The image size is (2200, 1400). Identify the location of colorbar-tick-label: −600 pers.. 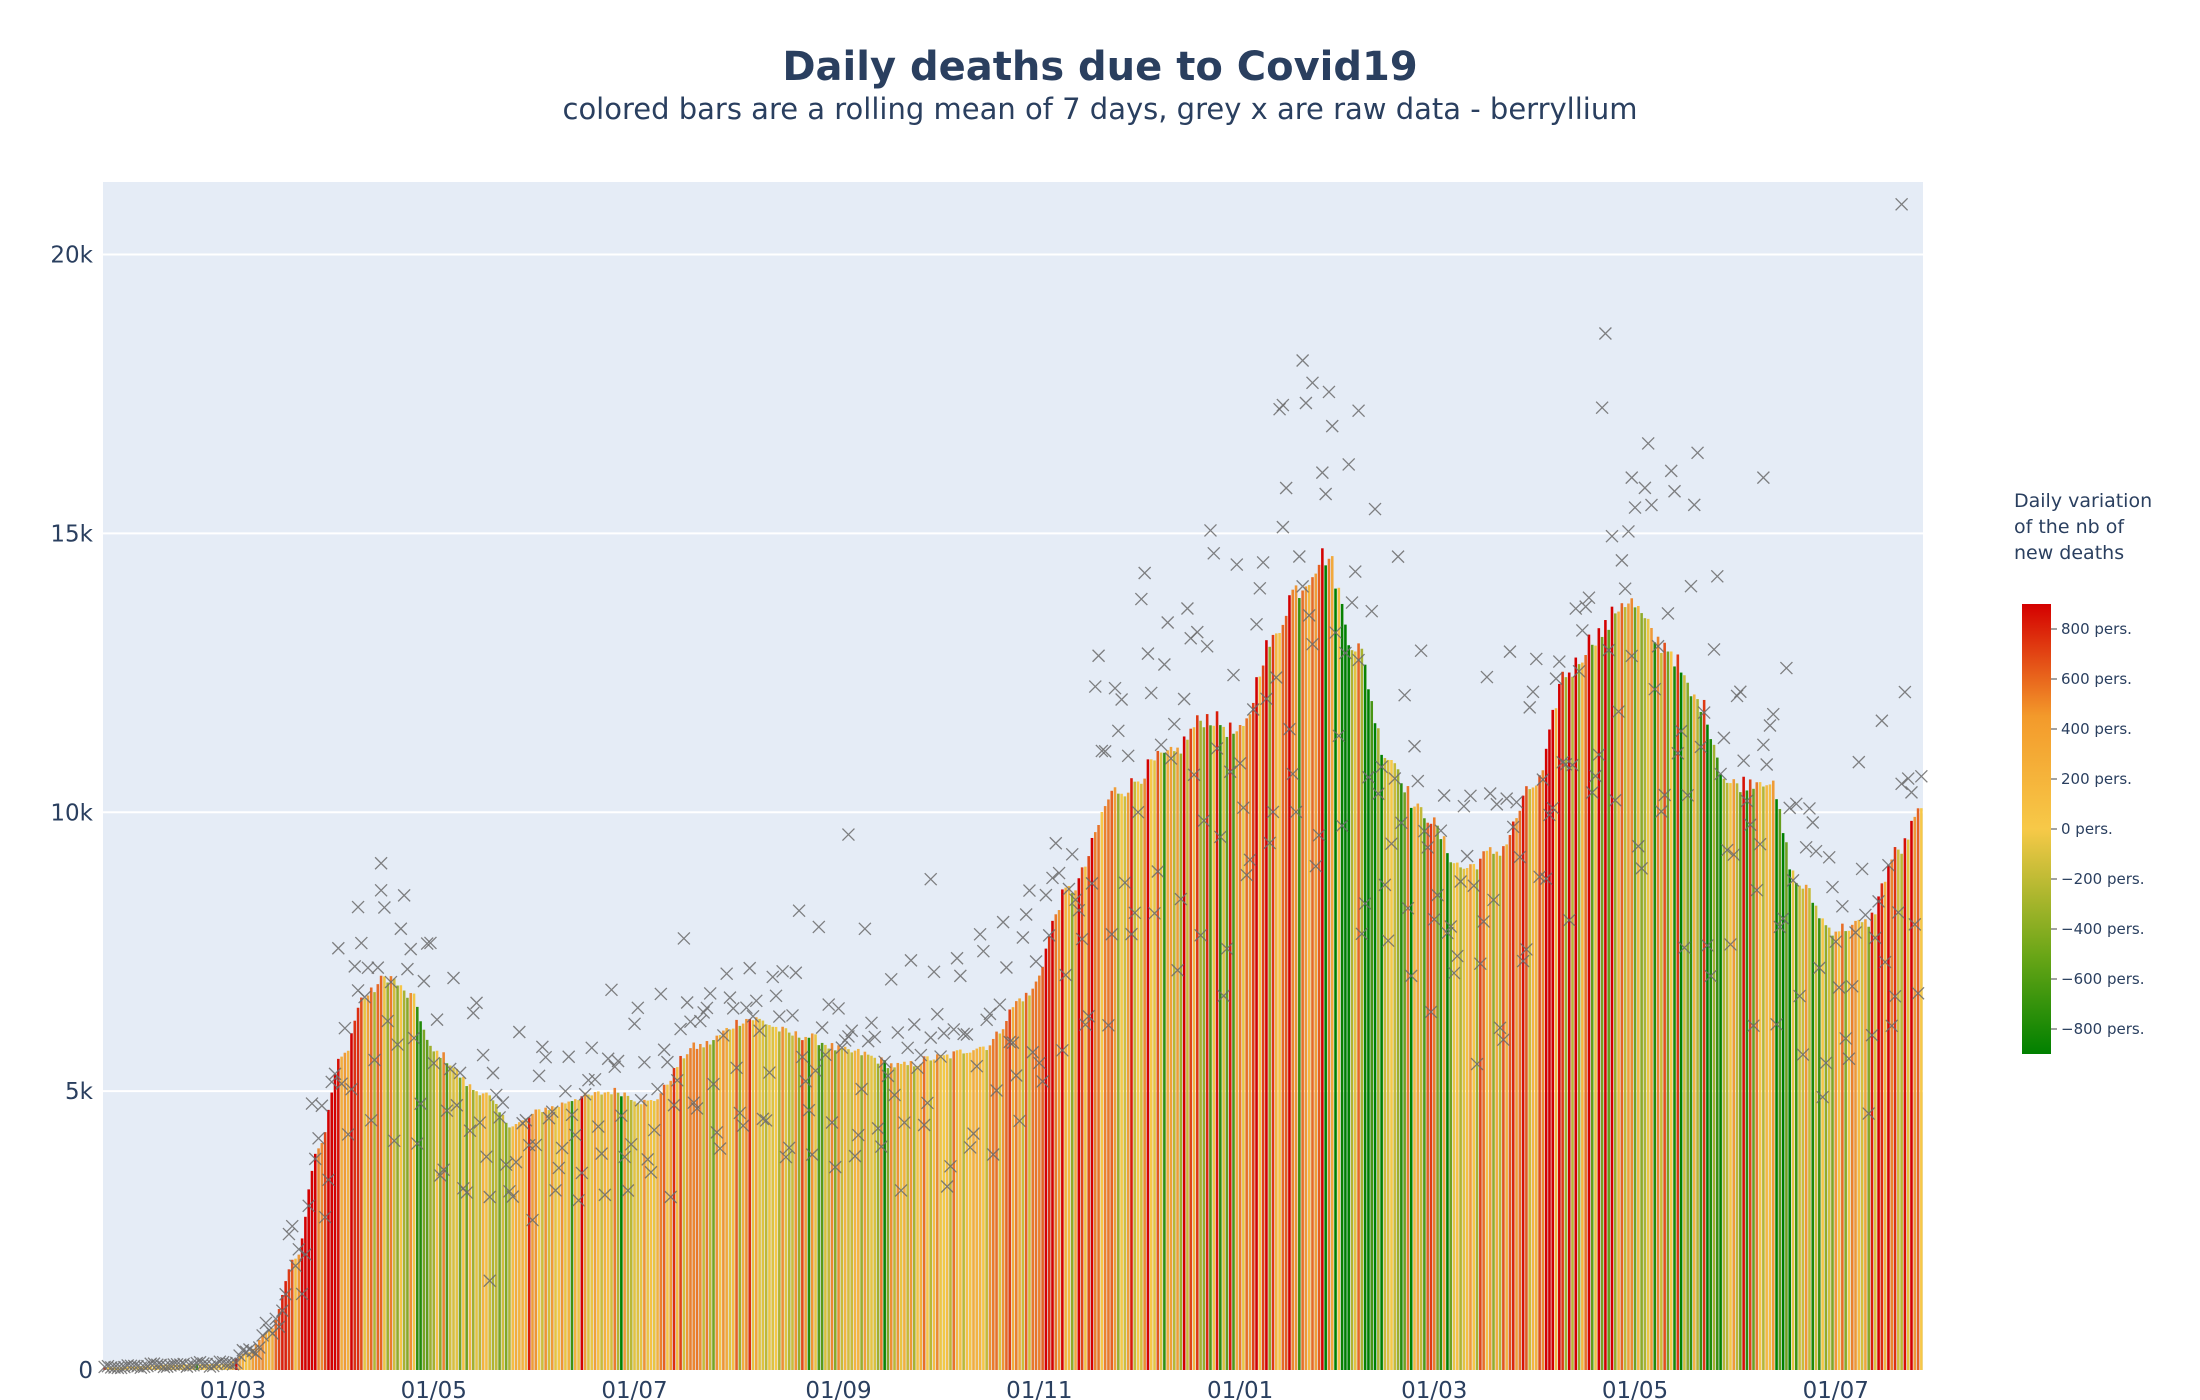
(2102, 979).